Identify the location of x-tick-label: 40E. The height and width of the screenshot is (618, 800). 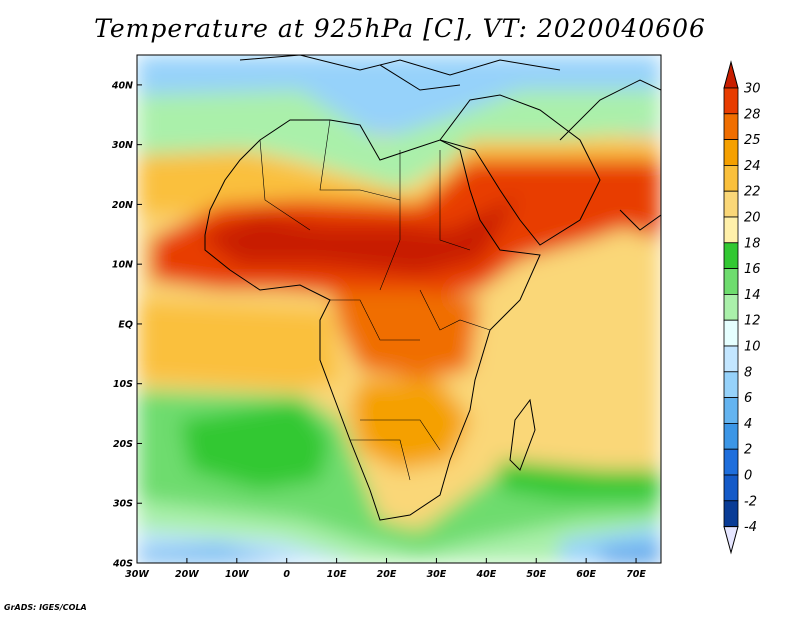
(485, 574).